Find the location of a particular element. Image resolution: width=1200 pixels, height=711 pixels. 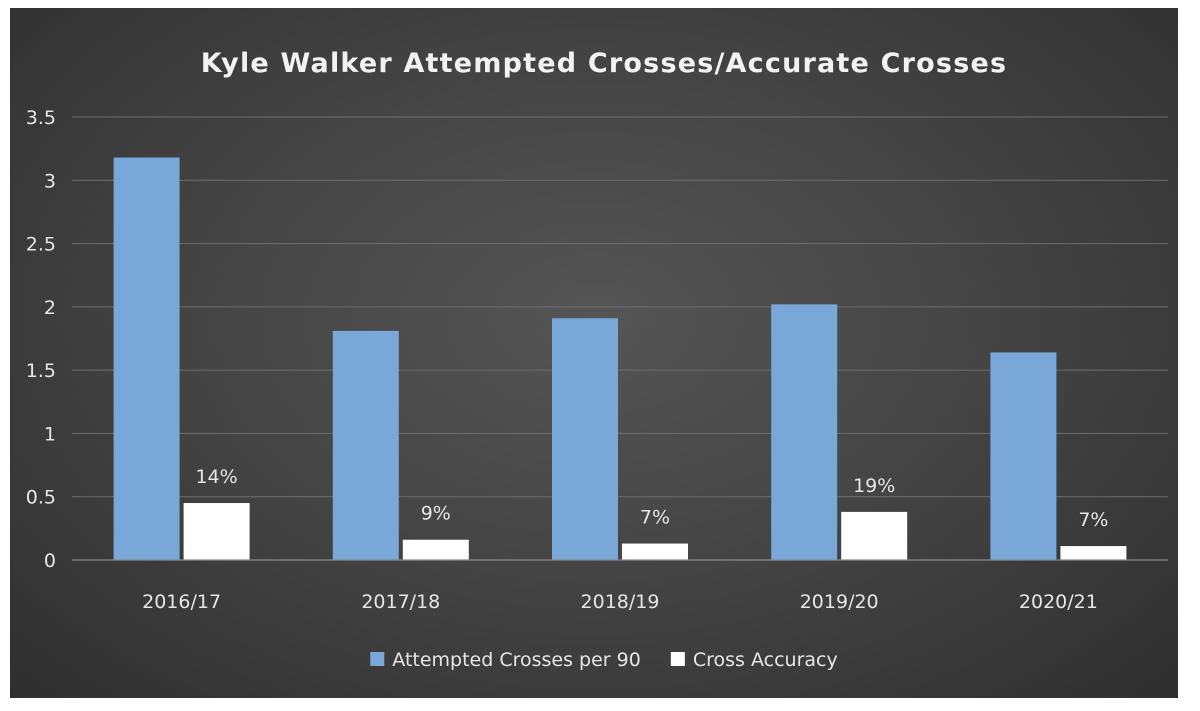

y-axis-tick-labels: 0 0.5 1 1.5 2 2.5 3 3.5 is located at coordinates (41, 339).